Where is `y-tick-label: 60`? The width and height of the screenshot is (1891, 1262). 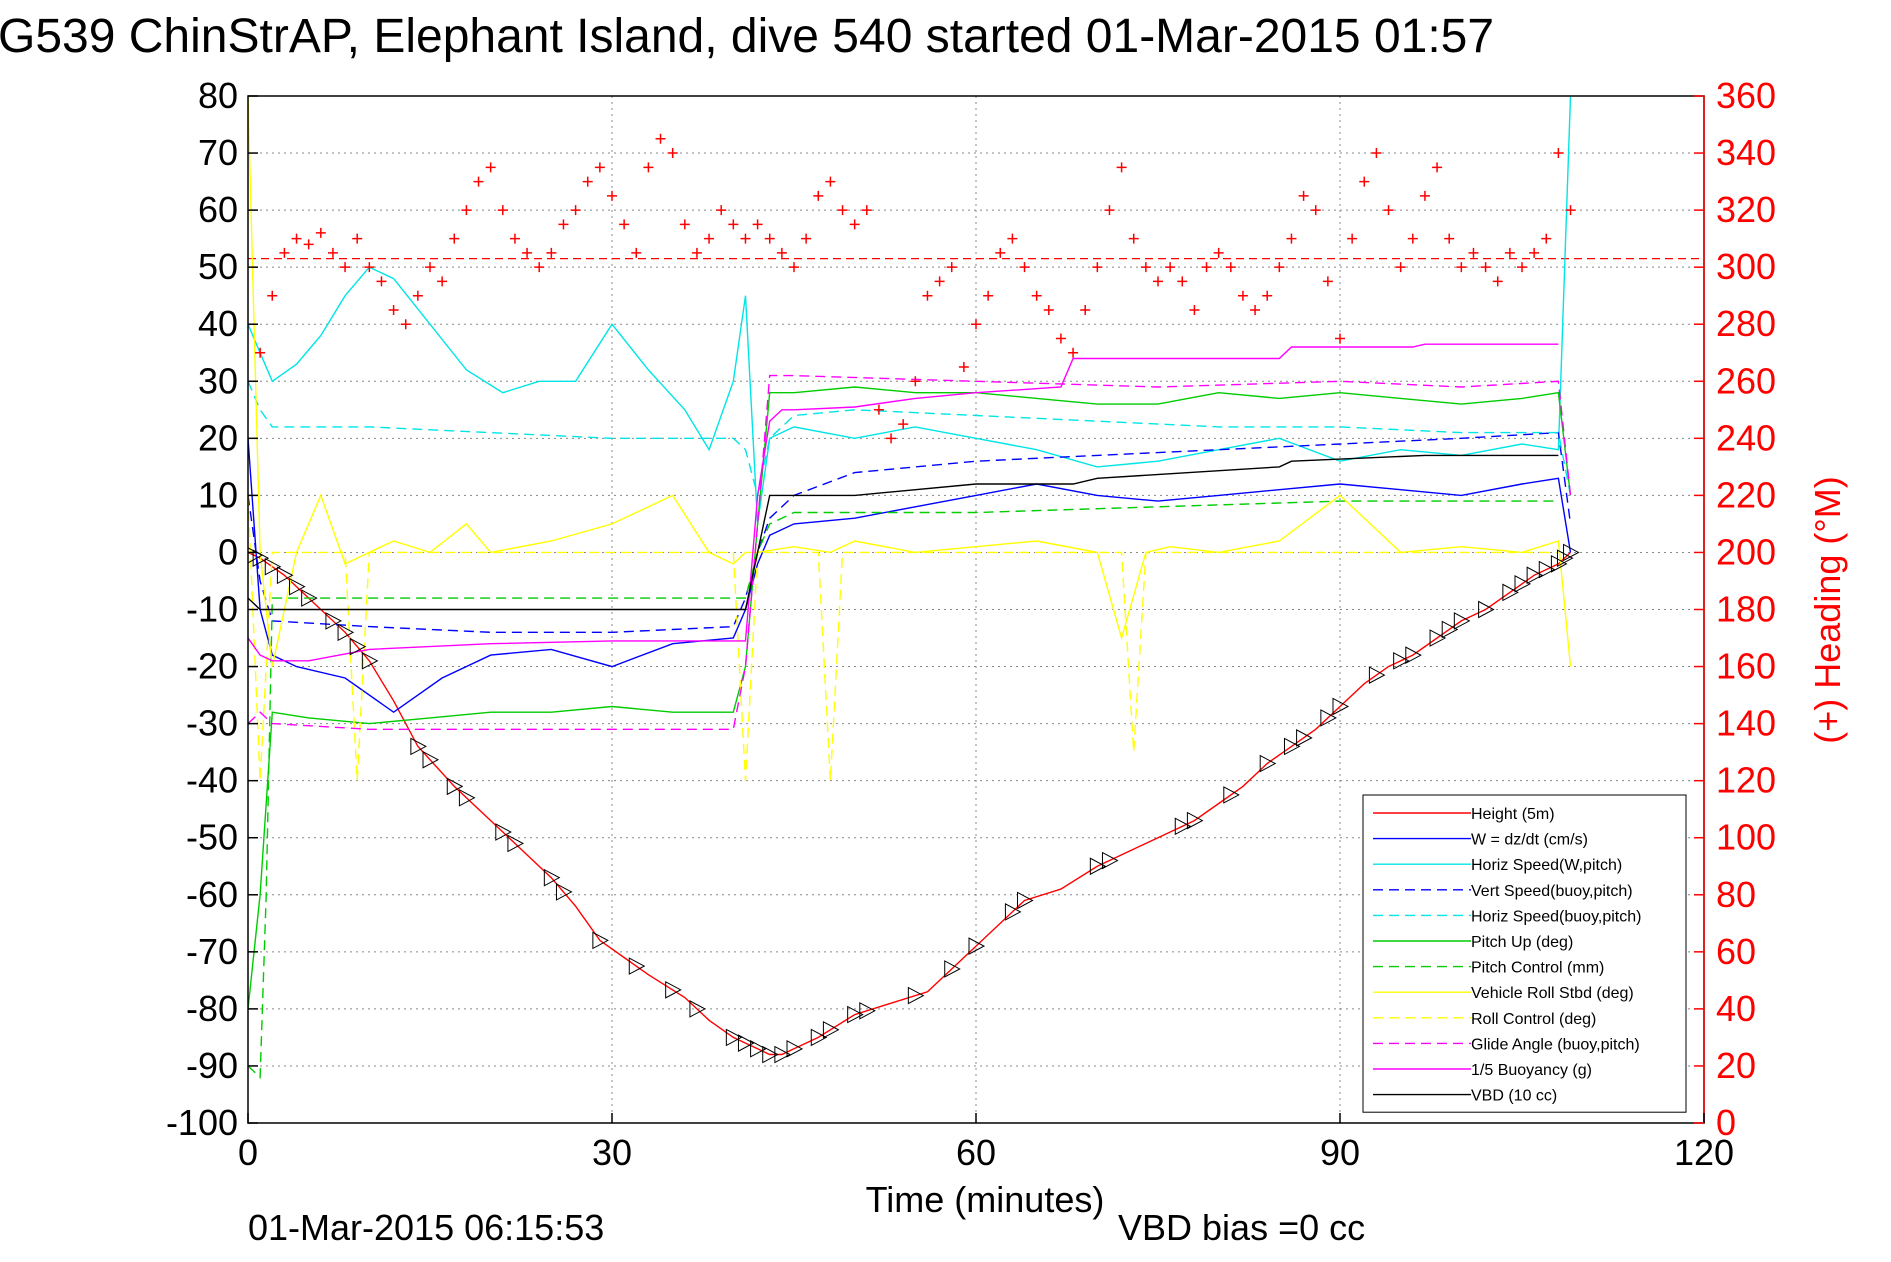 y-tick-label: 60 is located at coordinates (218, 209).